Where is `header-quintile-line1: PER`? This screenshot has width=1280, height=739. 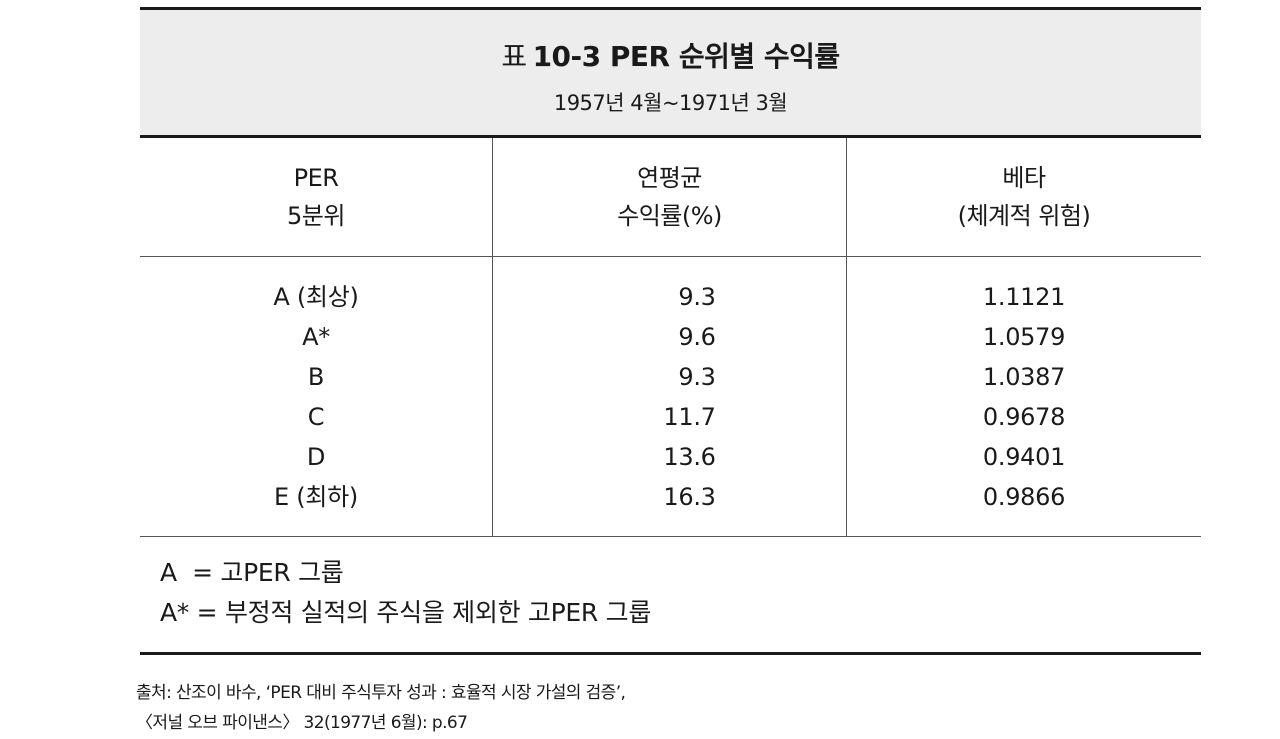 header-quintile-line1: PER is located at coordinates (316, 178).